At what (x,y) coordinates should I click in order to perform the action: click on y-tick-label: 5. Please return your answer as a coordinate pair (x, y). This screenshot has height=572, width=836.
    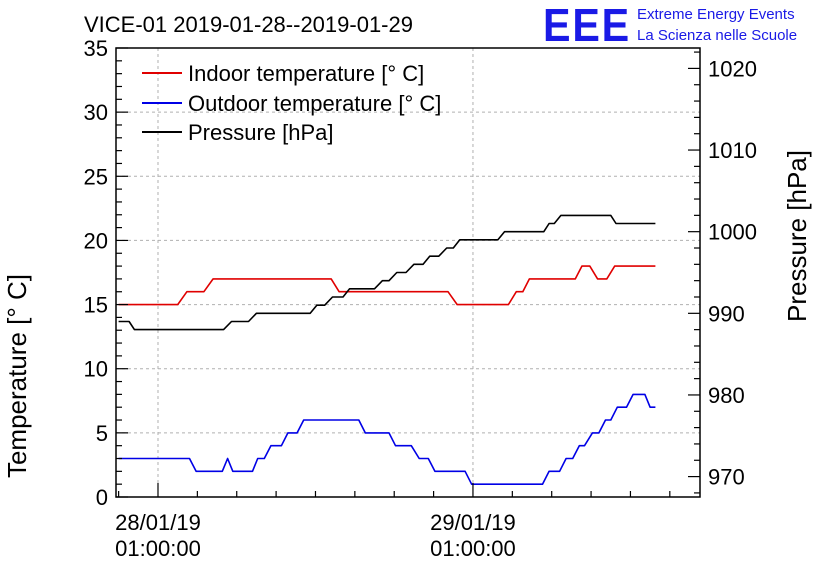
    Looking at the image, I should click on (102, 433).